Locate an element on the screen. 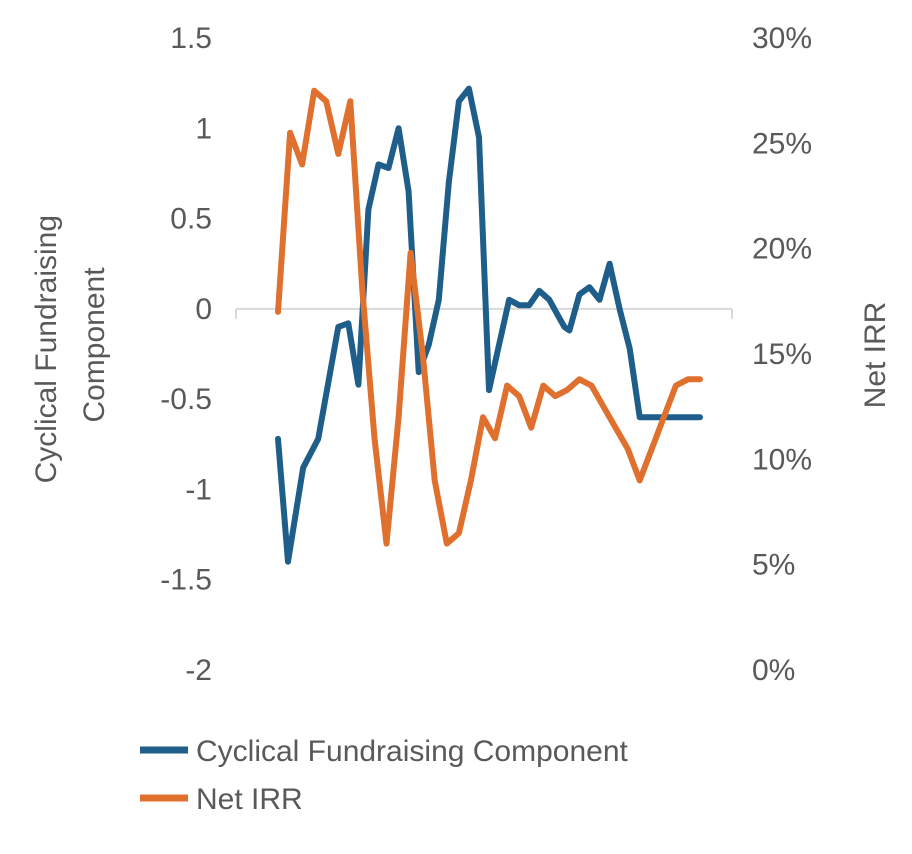 The width and height of the screenshot is (912, 854). left-tick-label: -1.5 is located at coordinates (186, 580).